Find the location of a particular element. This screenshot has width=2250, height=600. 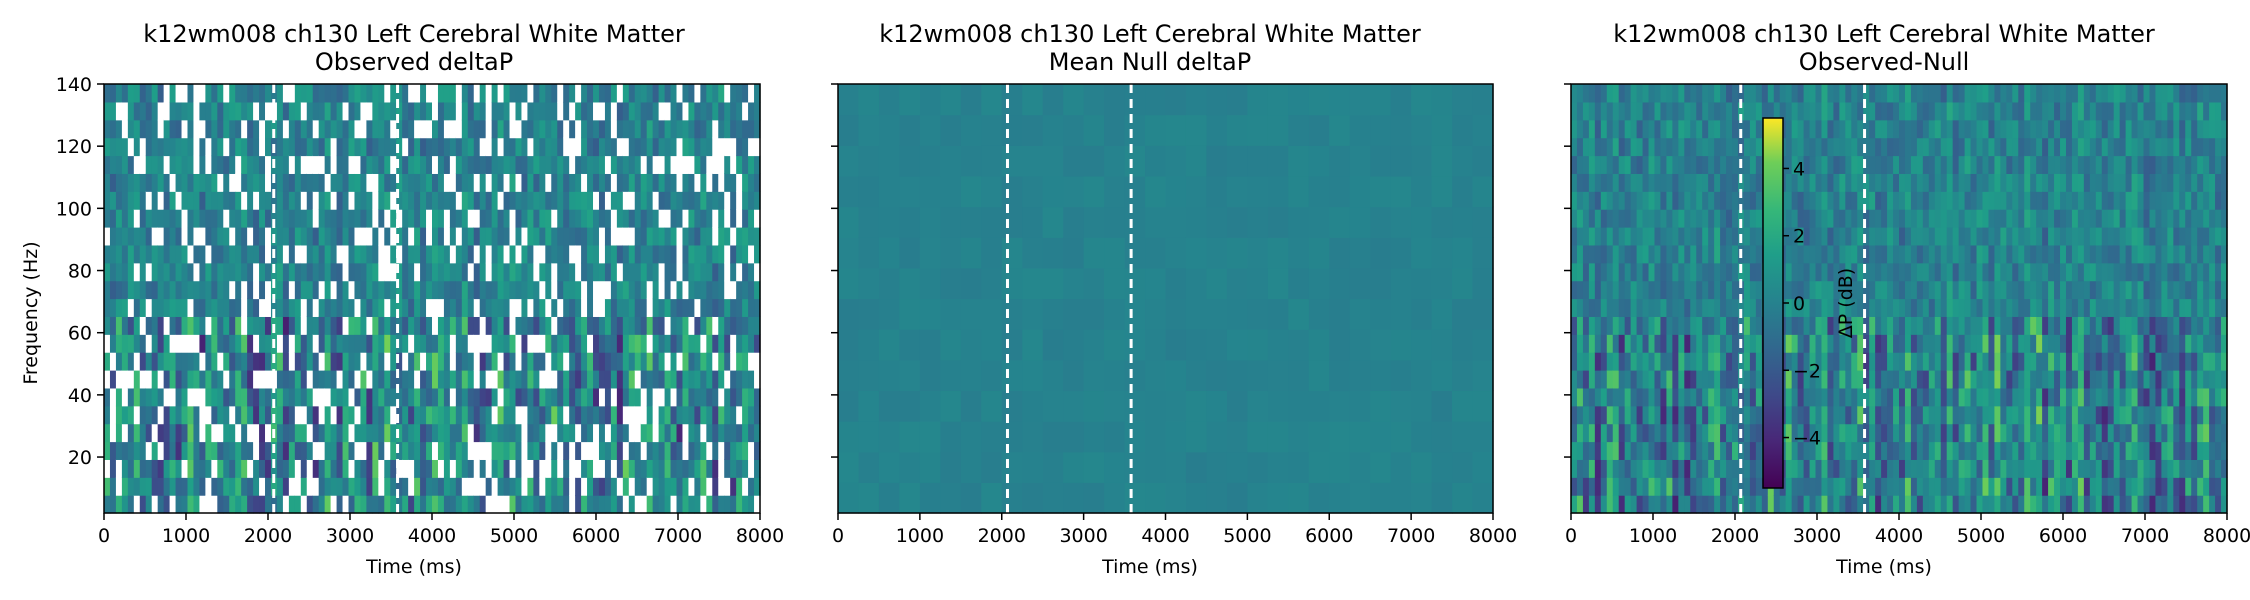

y-tick-label: 40 is located at coordinates (80, 396).